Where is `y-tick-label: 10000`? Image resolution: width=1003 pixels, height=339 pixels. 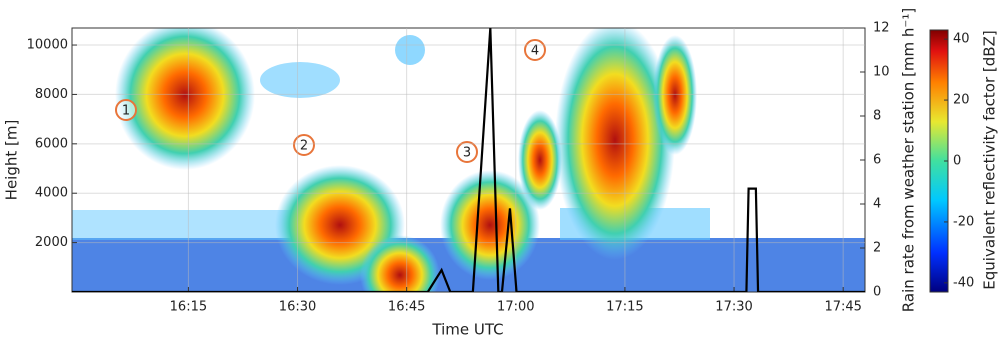
y-tick-label: 10000 is located at coordinates (47, 45).